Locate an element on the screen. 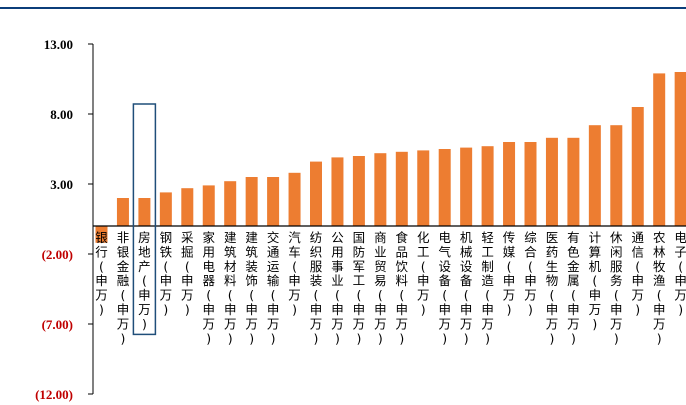 This screenshot has width=686, height=405. x-tick-label: 农林牧渔(申万) is located at coordinates (659, 288).